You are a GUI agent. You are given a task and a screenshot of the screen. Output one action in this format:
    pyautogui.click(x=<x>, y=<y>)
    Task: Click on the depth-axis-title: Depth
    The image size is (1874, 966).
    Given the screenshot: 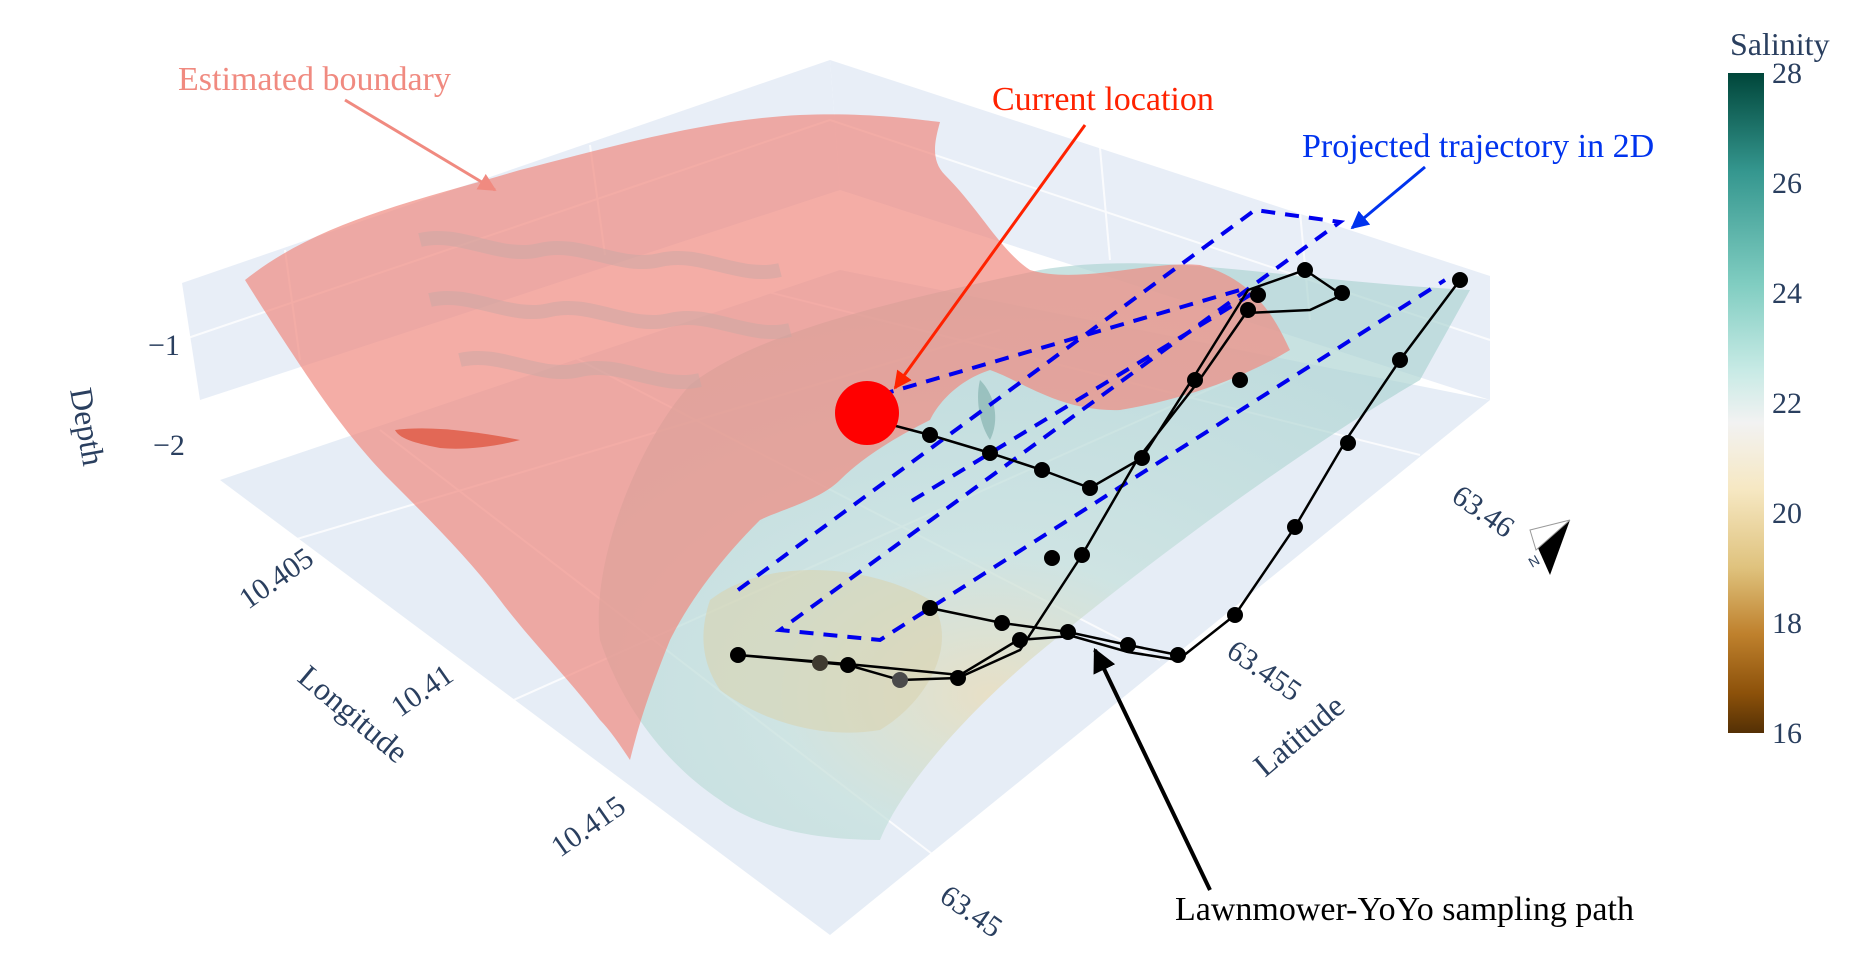 What is the action you would take?
    pyautogui.click(x=87, y=426)
    